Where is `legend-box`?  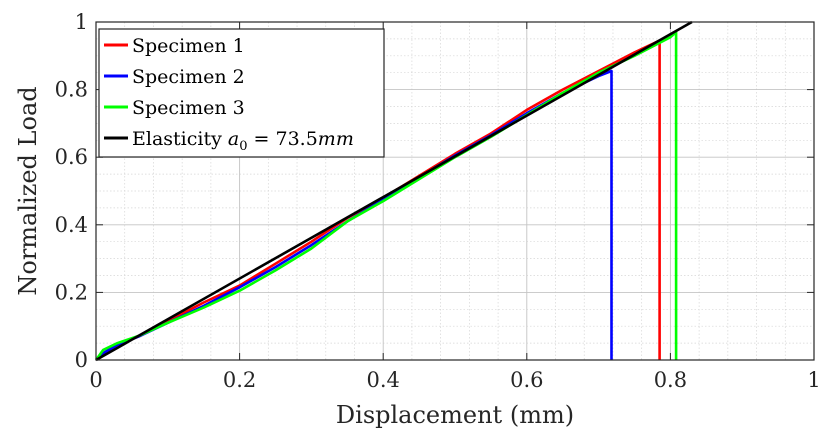 legend-box is located at coordinates (241, 93).